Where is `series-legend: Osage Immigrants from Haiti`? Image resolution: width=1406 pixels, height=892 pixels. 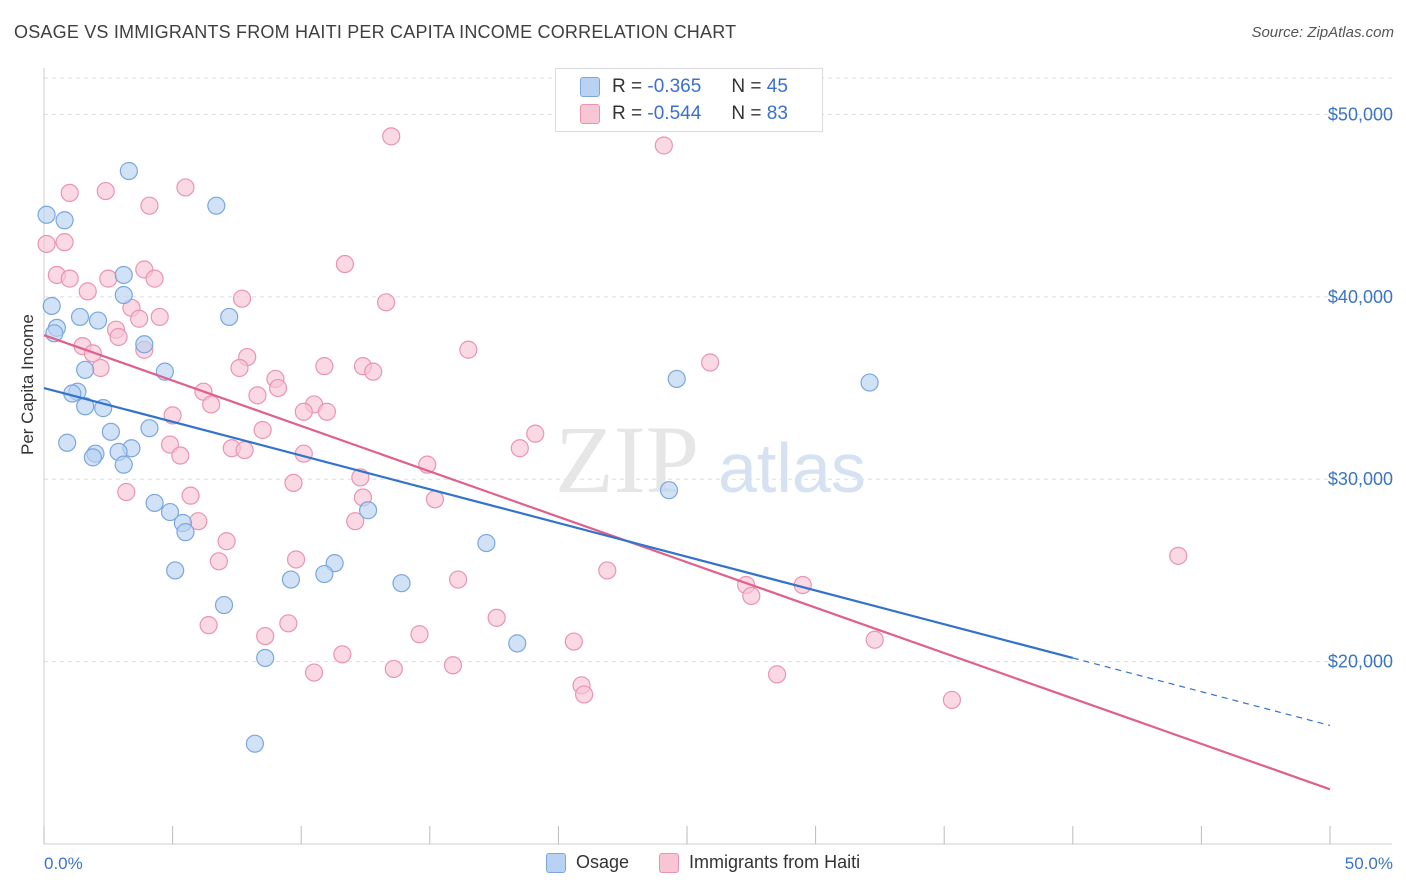
series-legend: Osage Immigrants from Haiti is located at coordinates (718, 862).